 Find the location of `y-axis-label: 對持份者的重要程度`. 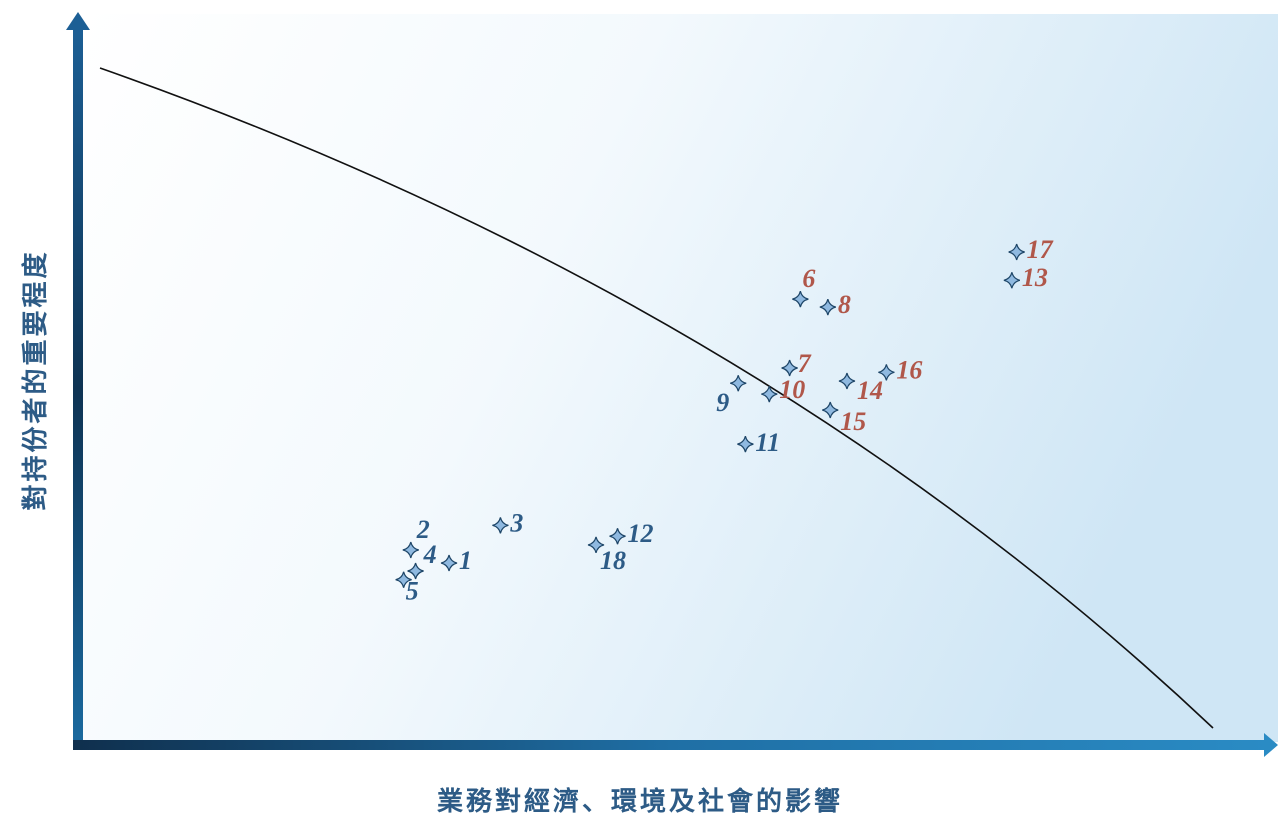

y-axis-label: 對持份者的重要程度 is located at coordinates (35, 379).